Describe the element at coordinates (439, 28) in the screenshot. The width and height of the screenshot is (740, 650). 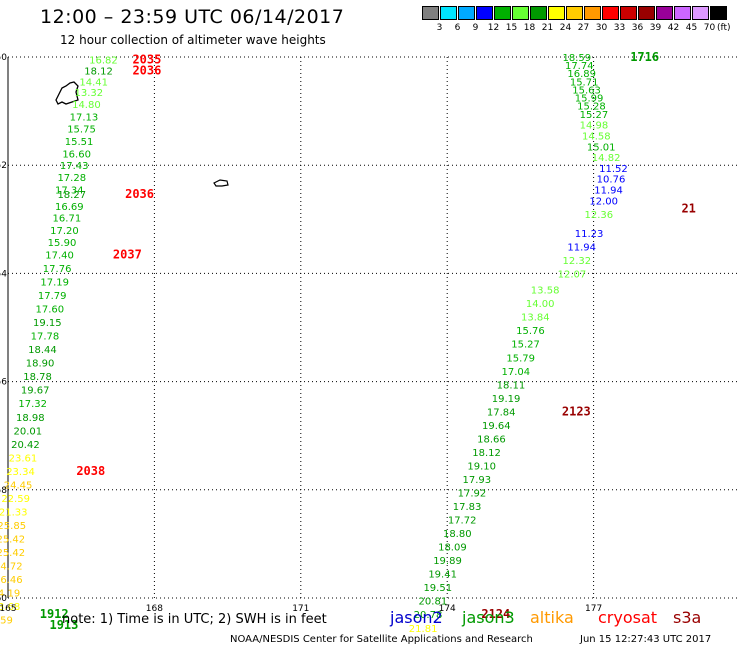
I see `legend-label: 3` at that location.